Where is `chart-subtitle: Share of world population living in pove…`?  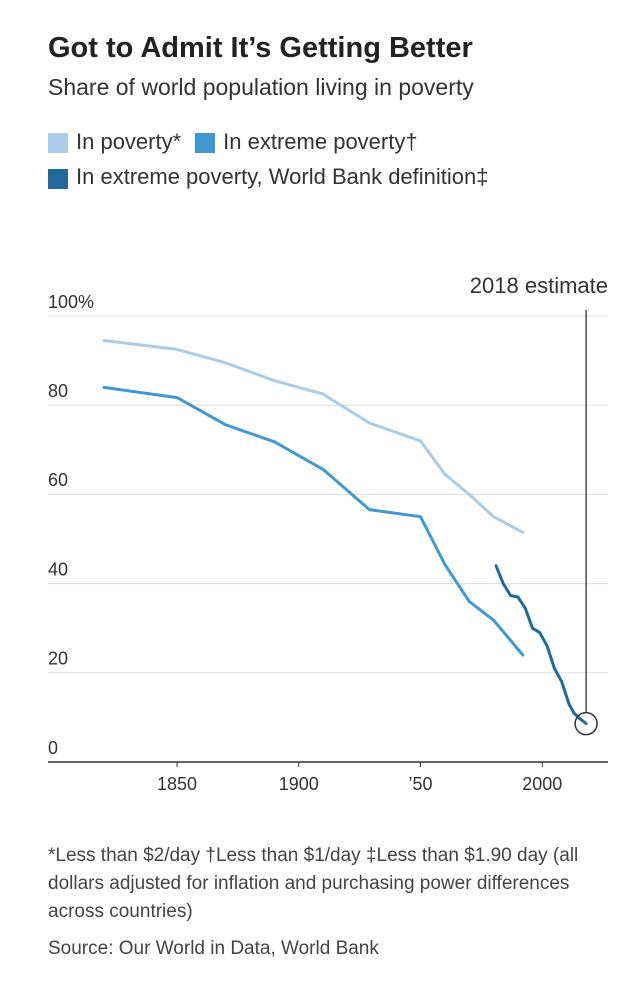 chart-subtitle: Share of world population living in pove… is located at coordinates (261, 87).